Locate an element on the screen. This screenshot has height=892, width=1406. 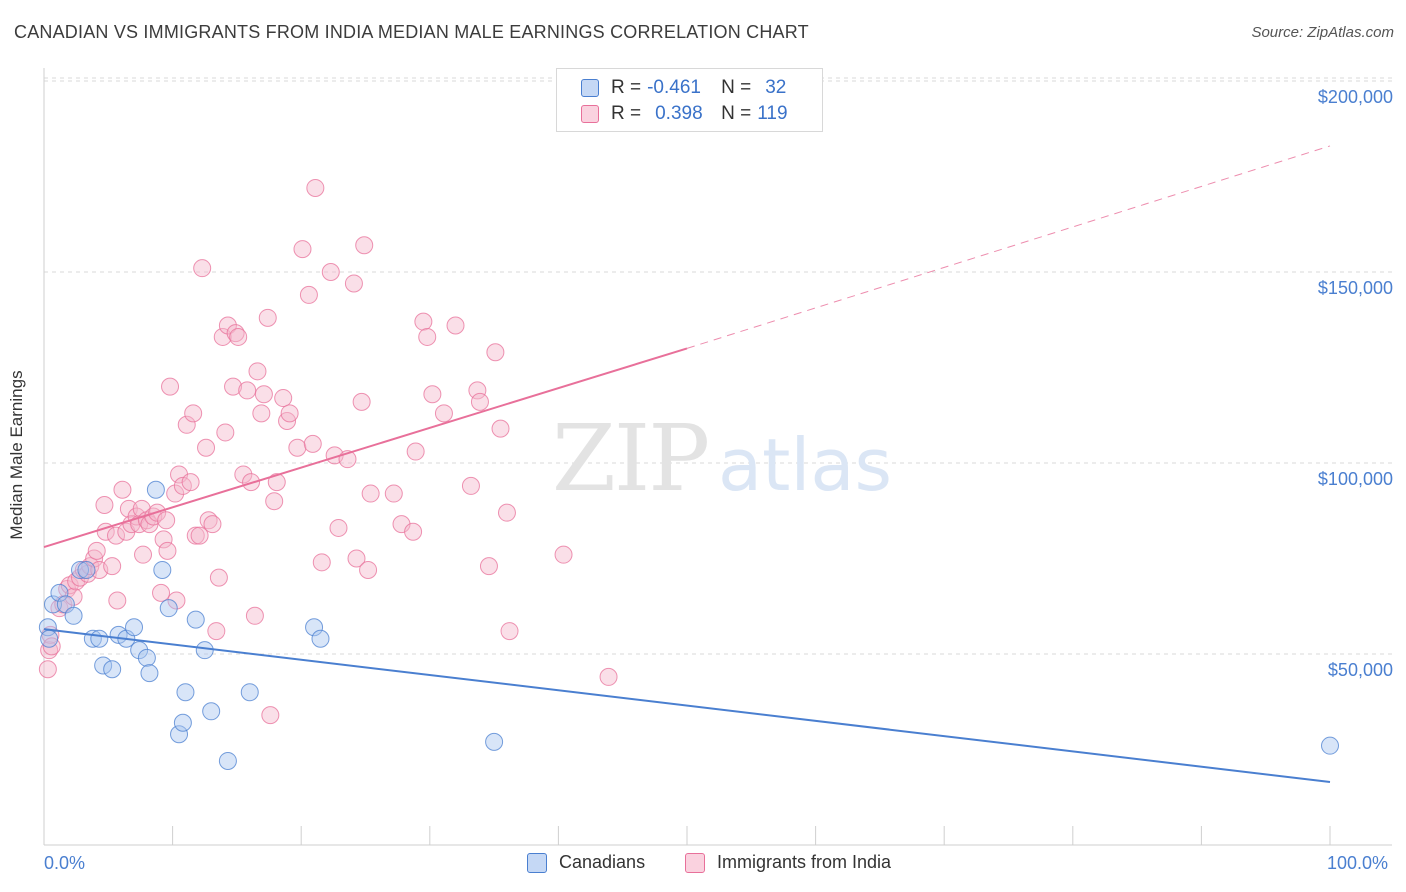
legend-row-india: R = 0.398 N = 119 is located at coordinates (684, 114).